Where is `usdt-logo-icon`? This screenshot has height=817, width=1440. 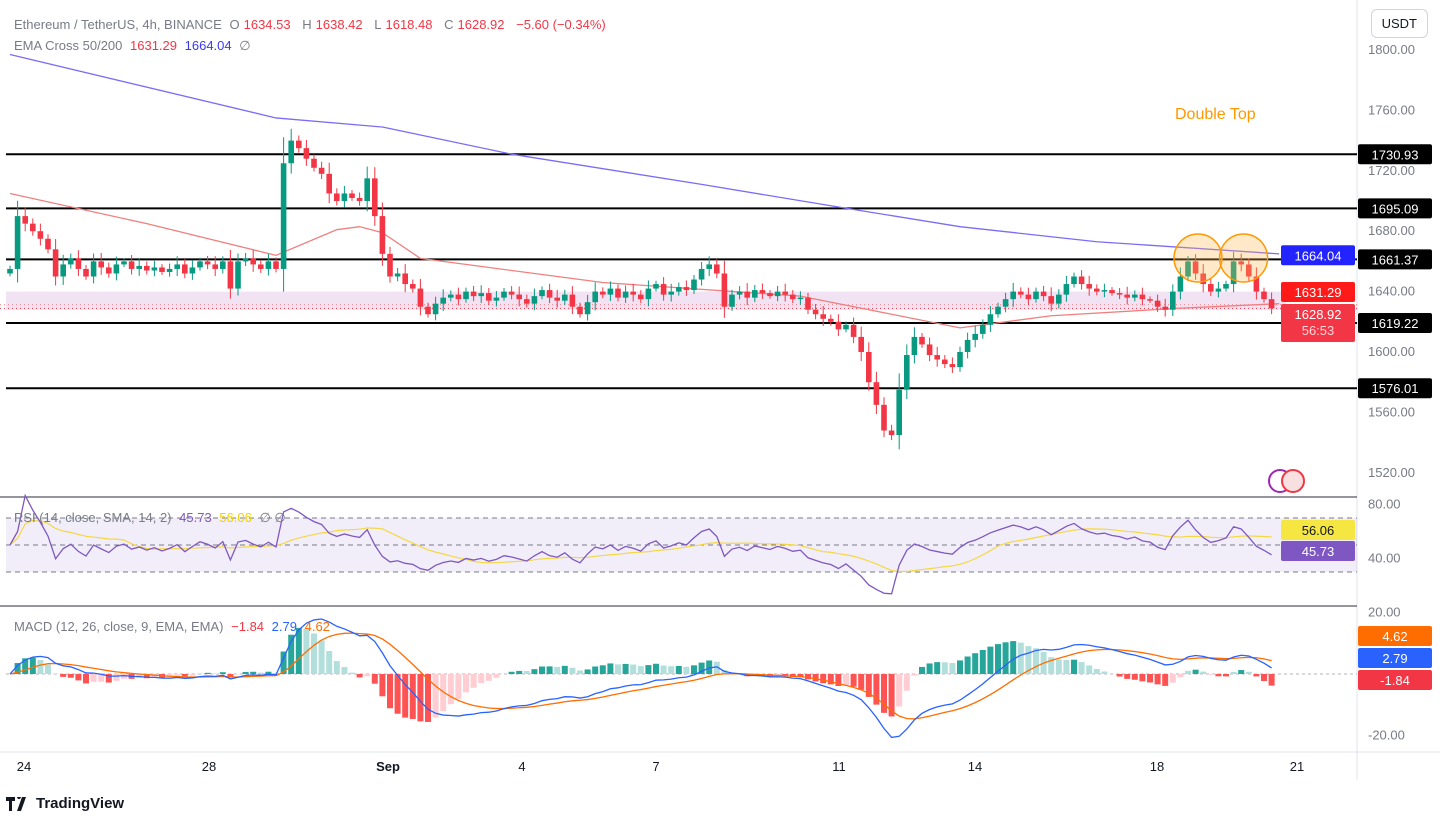
usdt-logo-icon is located at coordinates (1293, 481).